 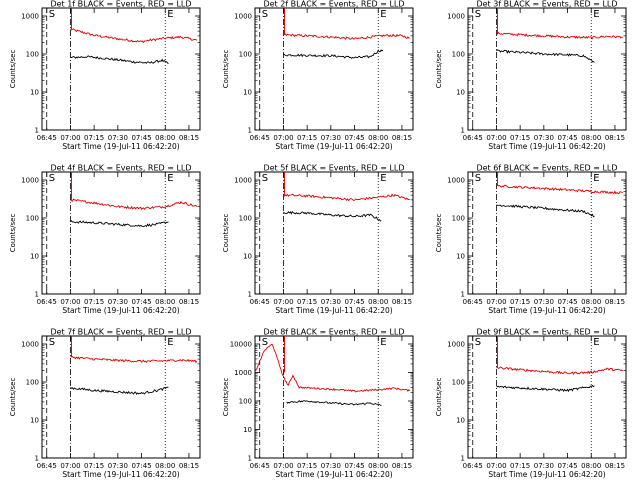 What do you see at coordinates (546, 4) in the screenshot?
I see `chart-title: Det 3f BLACK = Events, RED = LLD` at bounding box center [546, 4].